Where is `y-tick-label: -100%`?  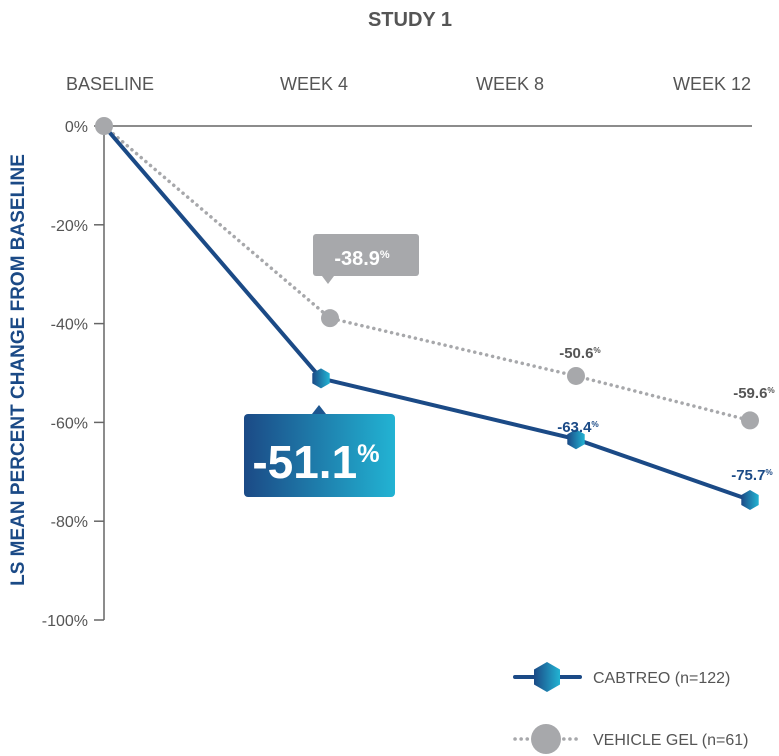
y-tick-label: -100% is located at coordinates (65, 621).